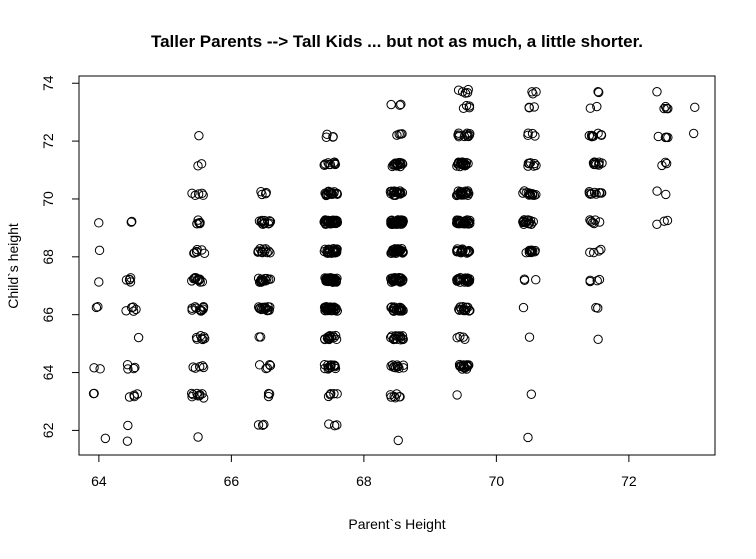  I want to click on y-tick-label: 66, so click(48, 315).